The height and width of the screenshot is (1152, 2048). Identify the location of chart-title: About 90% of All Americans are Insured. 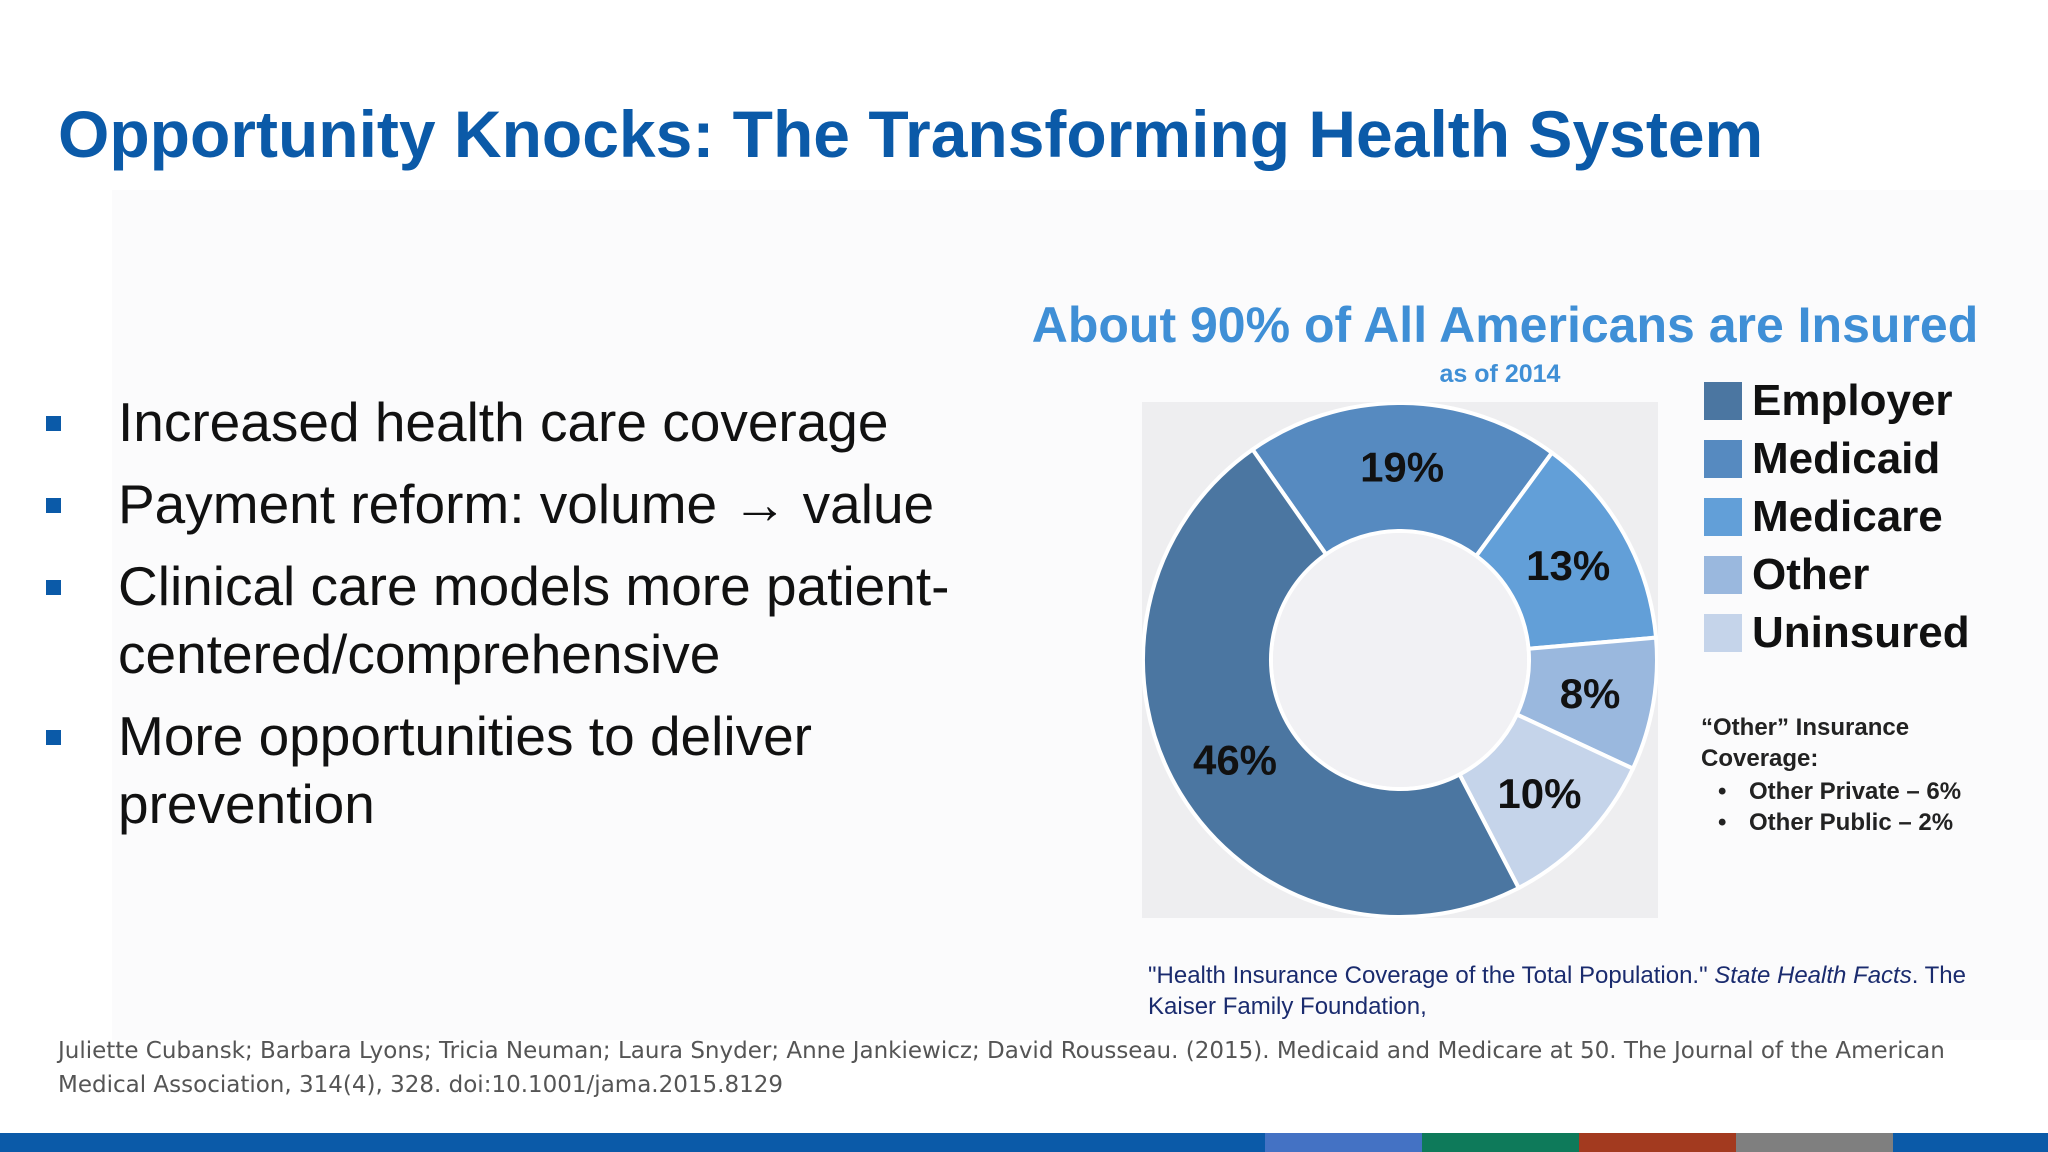
(1505, 325).